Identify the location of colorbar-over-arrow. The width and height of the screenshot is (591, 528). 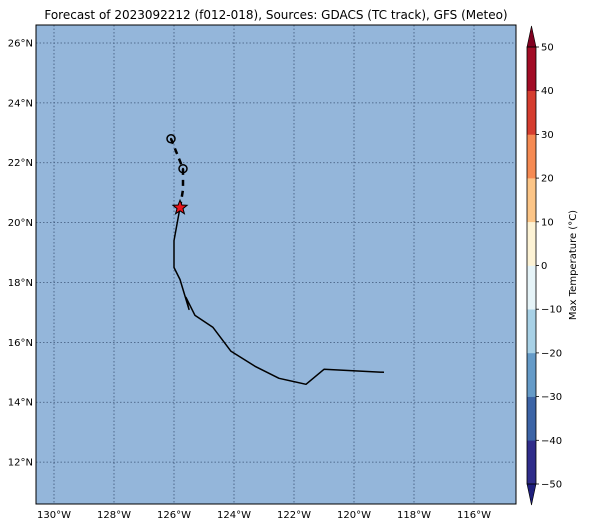
(531, 36).